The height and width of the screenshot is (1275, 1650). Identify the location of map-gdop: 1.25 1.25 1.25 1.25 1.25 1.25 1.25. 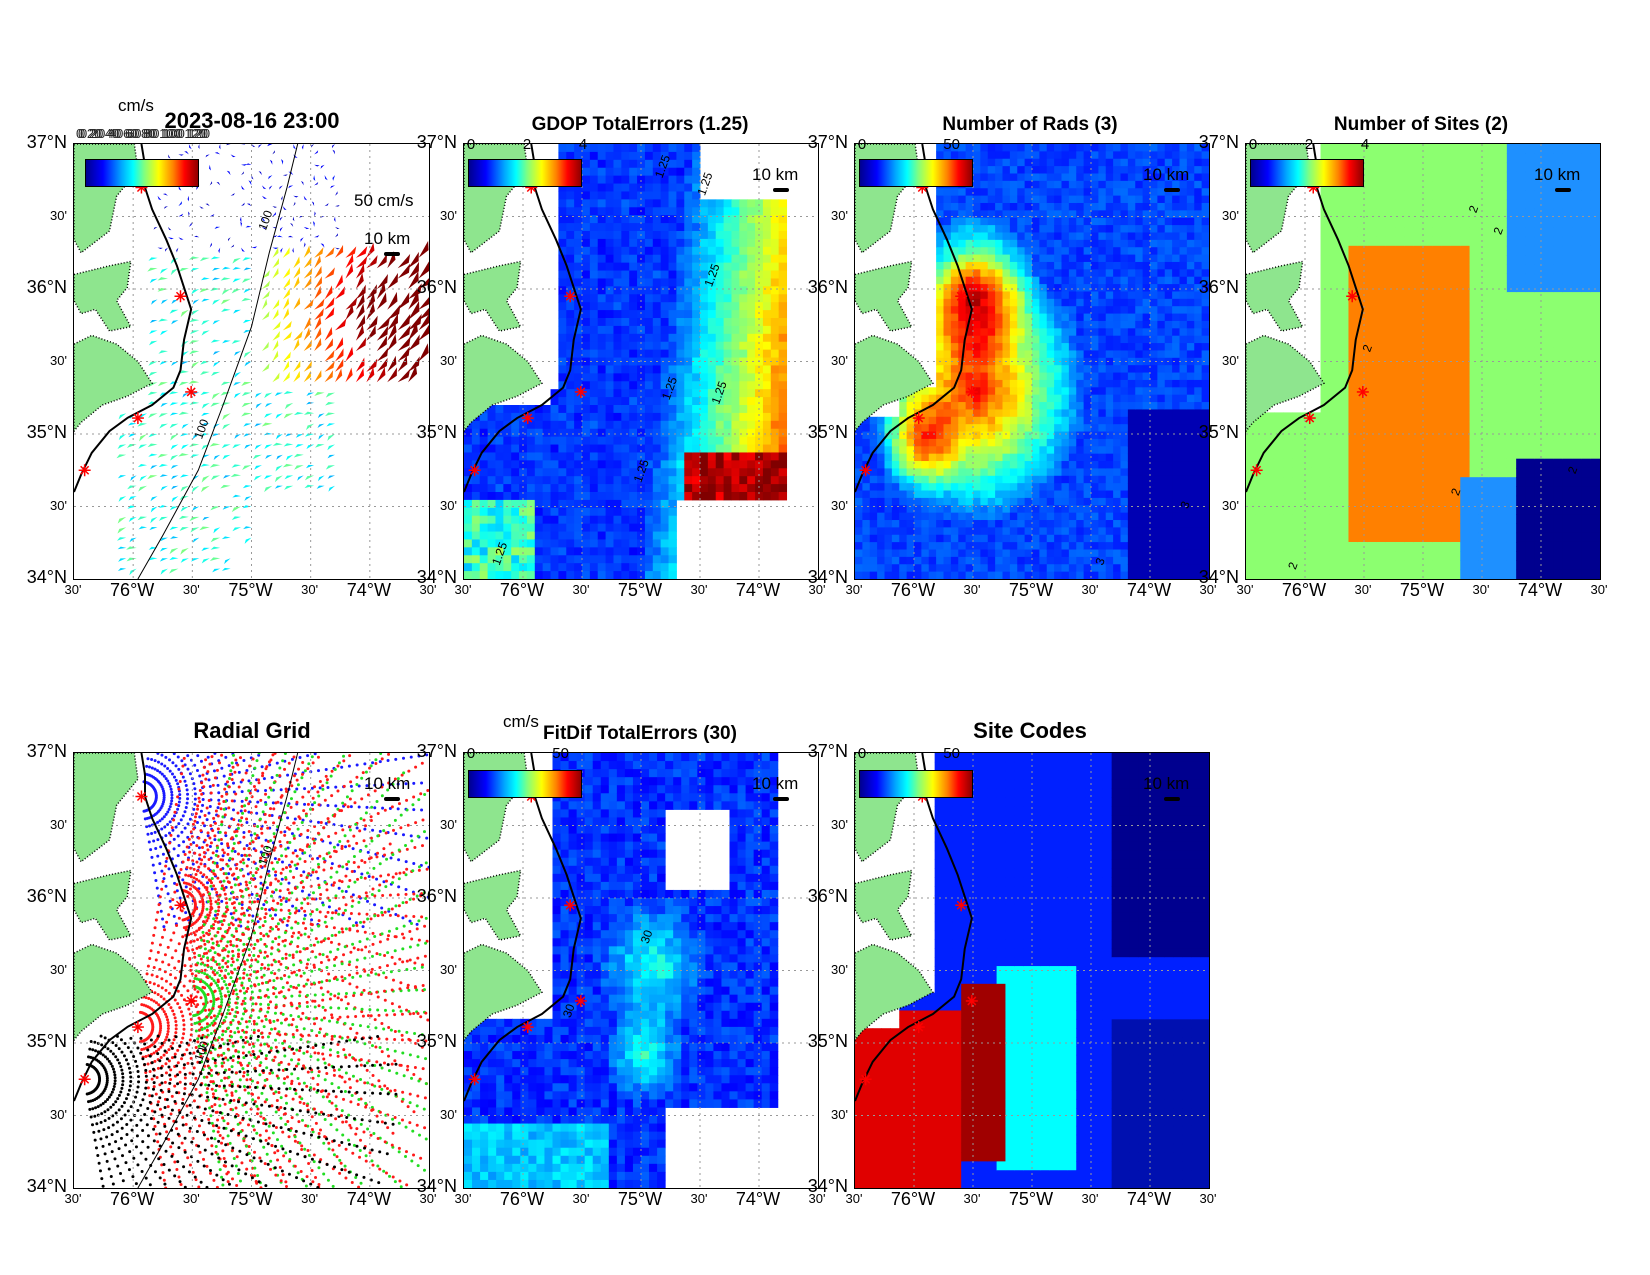
(641, 361).